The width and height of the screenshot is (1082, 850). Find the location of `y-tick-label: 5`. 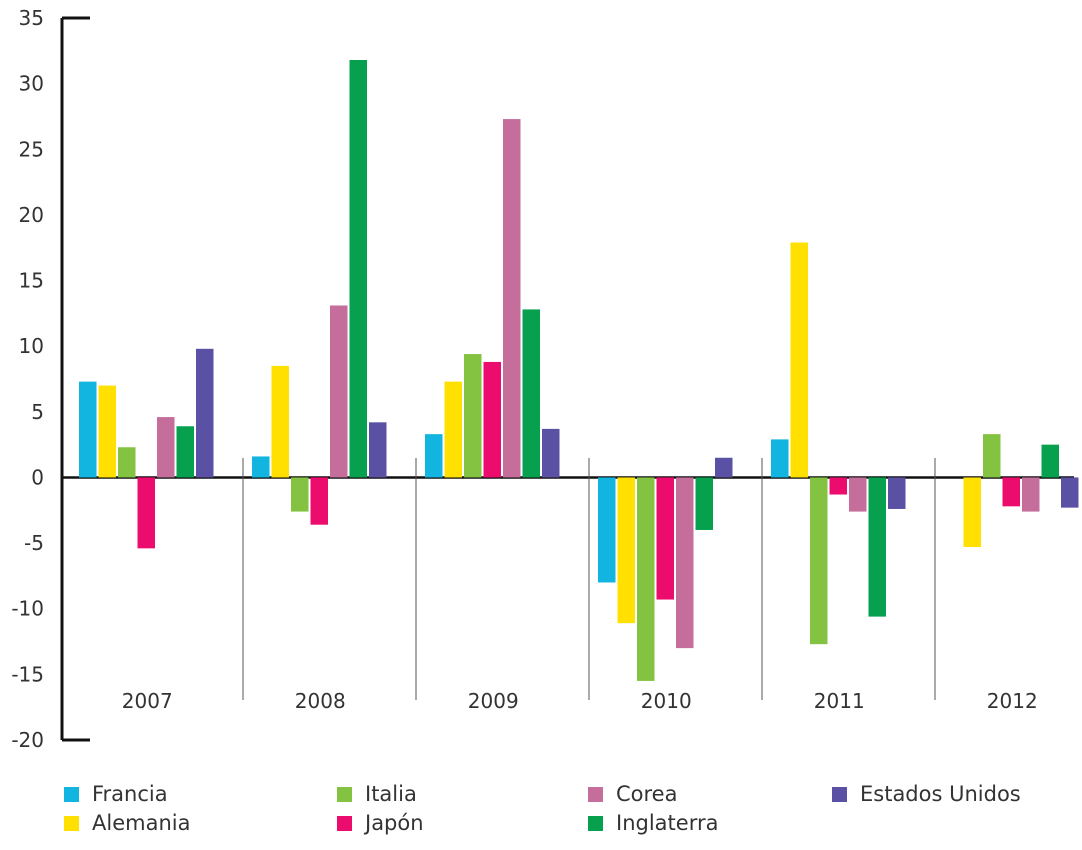

y-tick-label: 5 is located at coordinates (37, 412).